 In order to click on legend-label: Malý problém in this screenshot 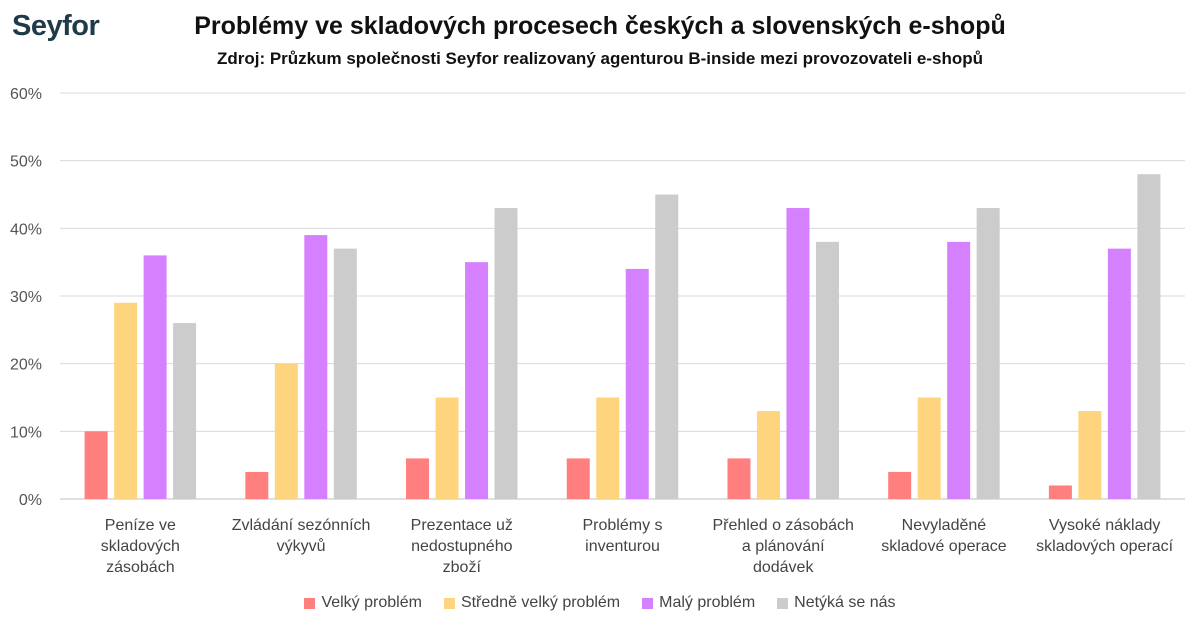, I will do `click(707, 602)`.